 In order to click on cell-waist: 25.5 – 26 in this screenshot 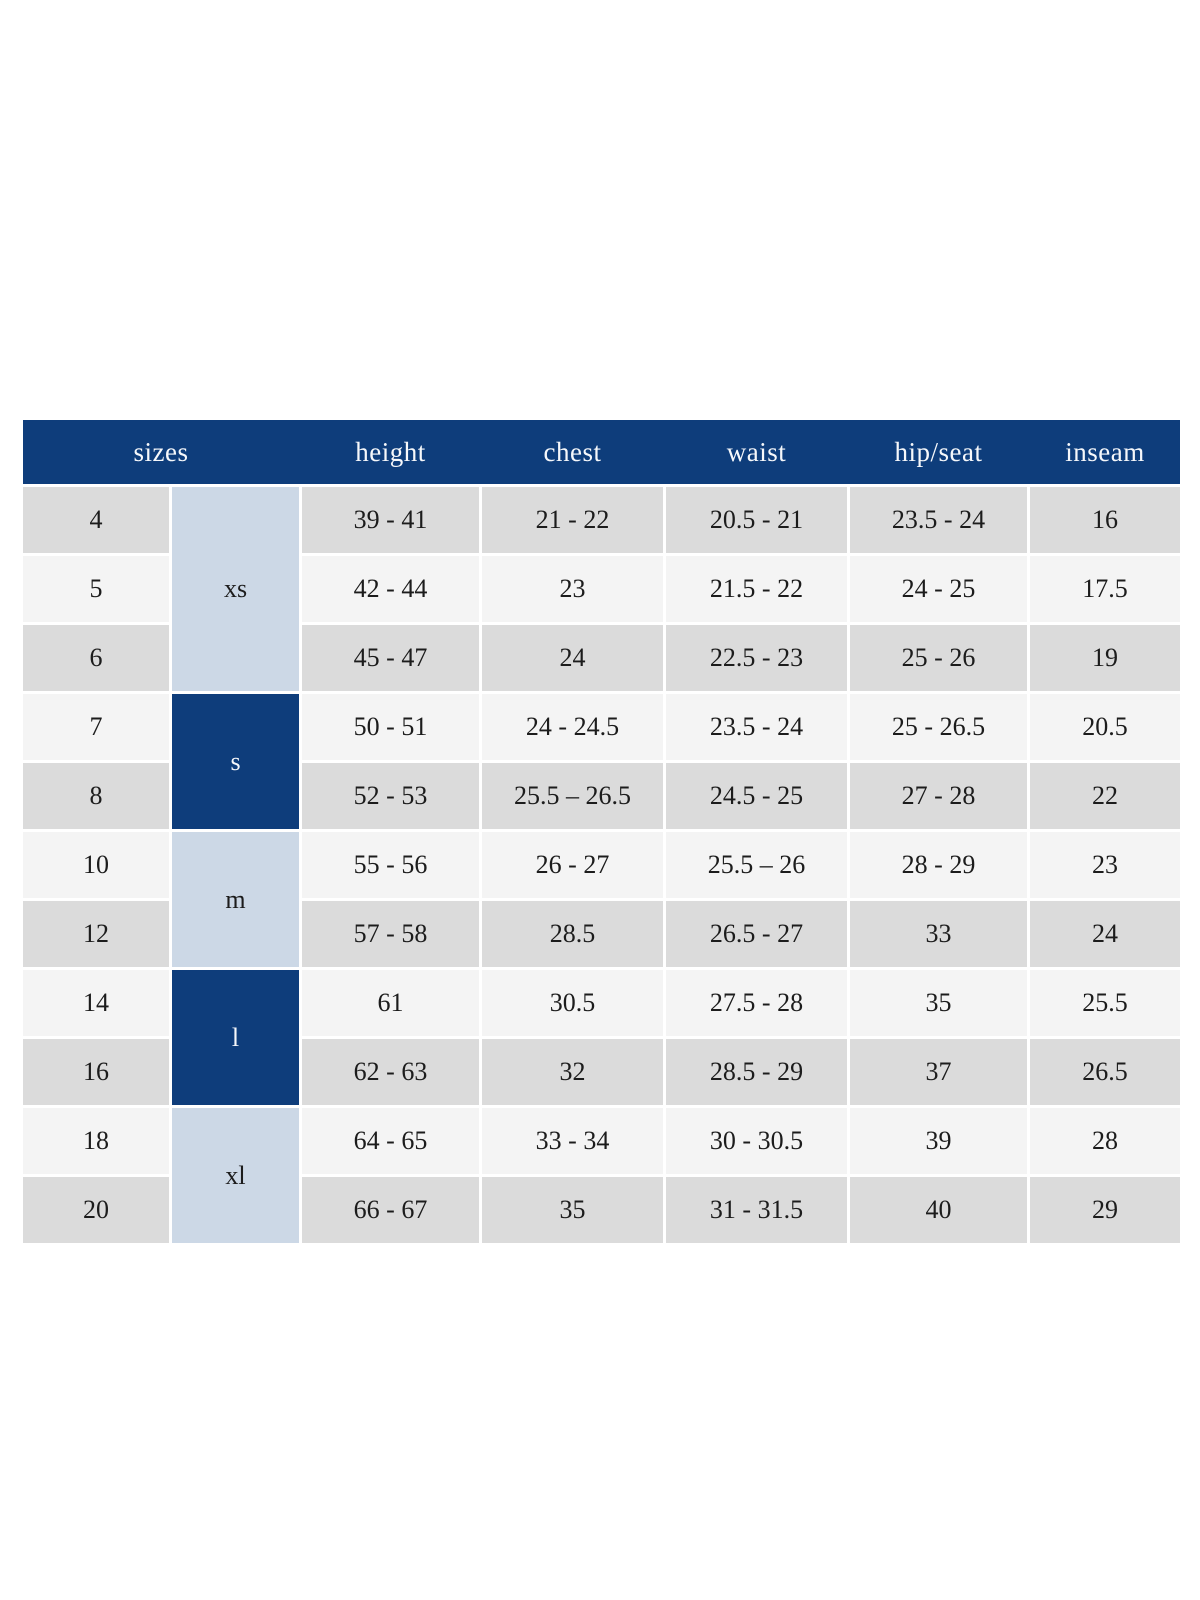, I will do `click(756, 865)`.